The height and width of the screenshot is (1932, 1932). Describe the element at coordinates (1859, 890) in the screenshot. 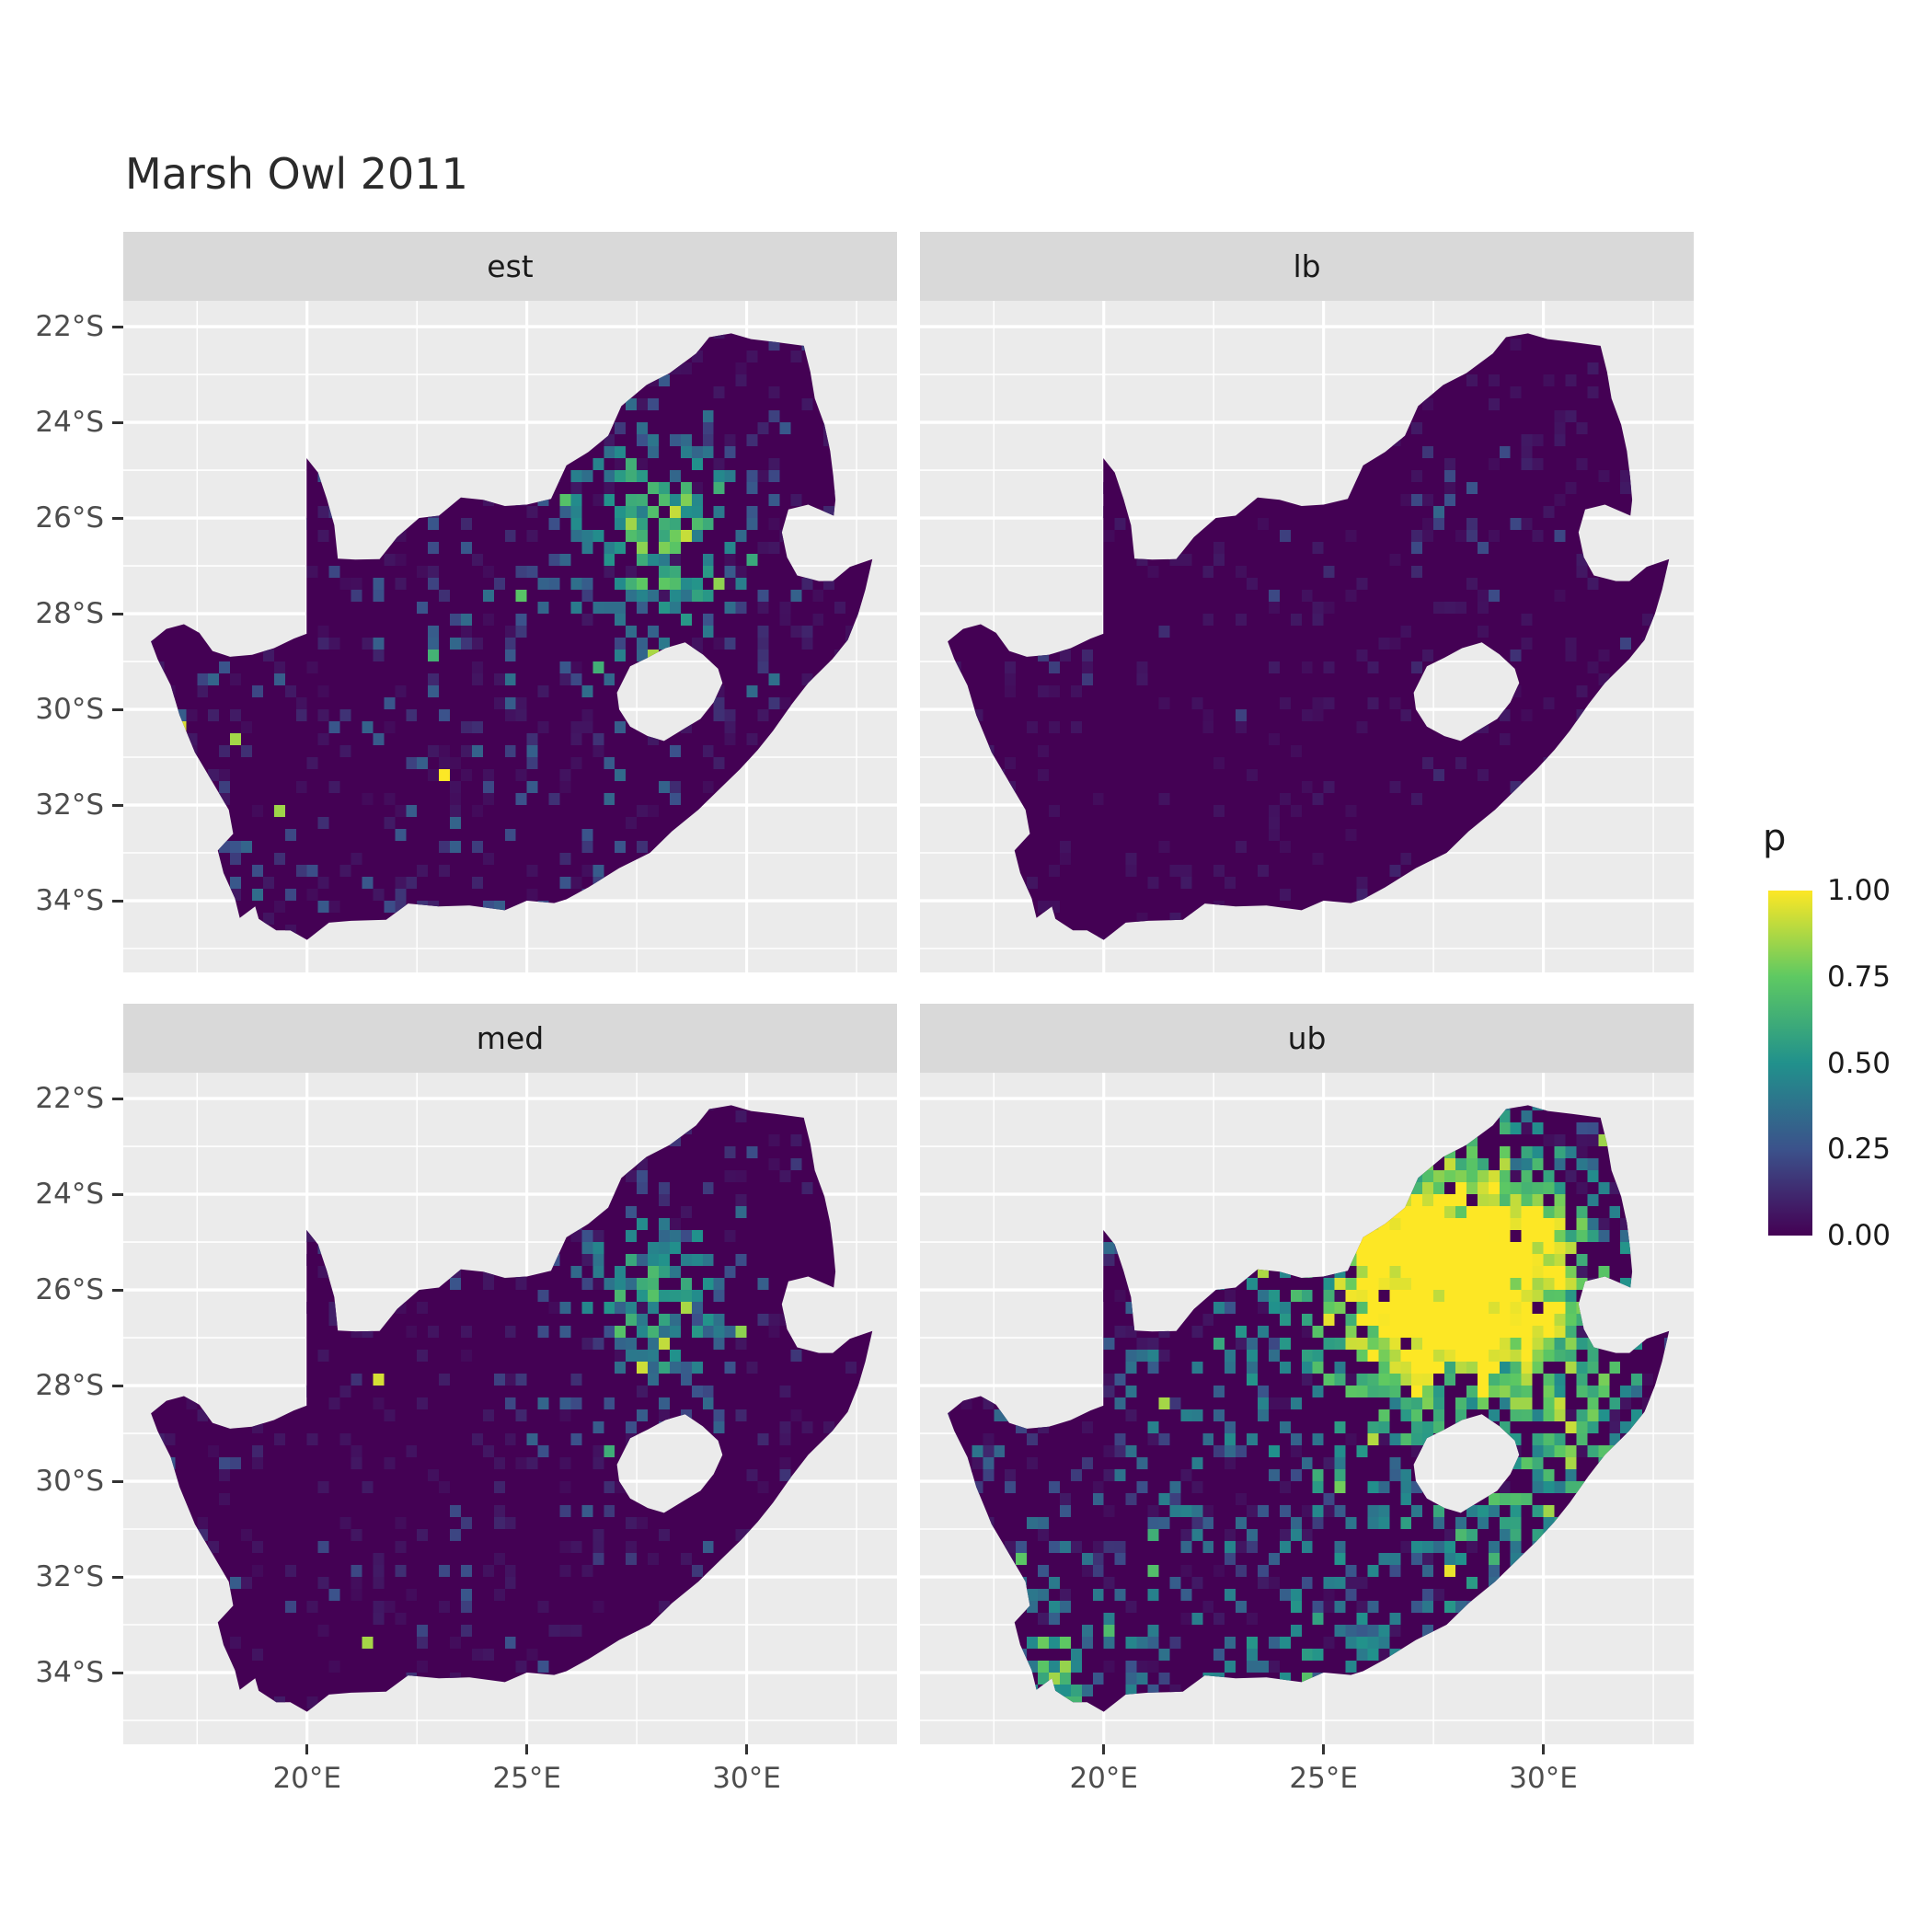

I see `legend-label: 1.00` at that location.